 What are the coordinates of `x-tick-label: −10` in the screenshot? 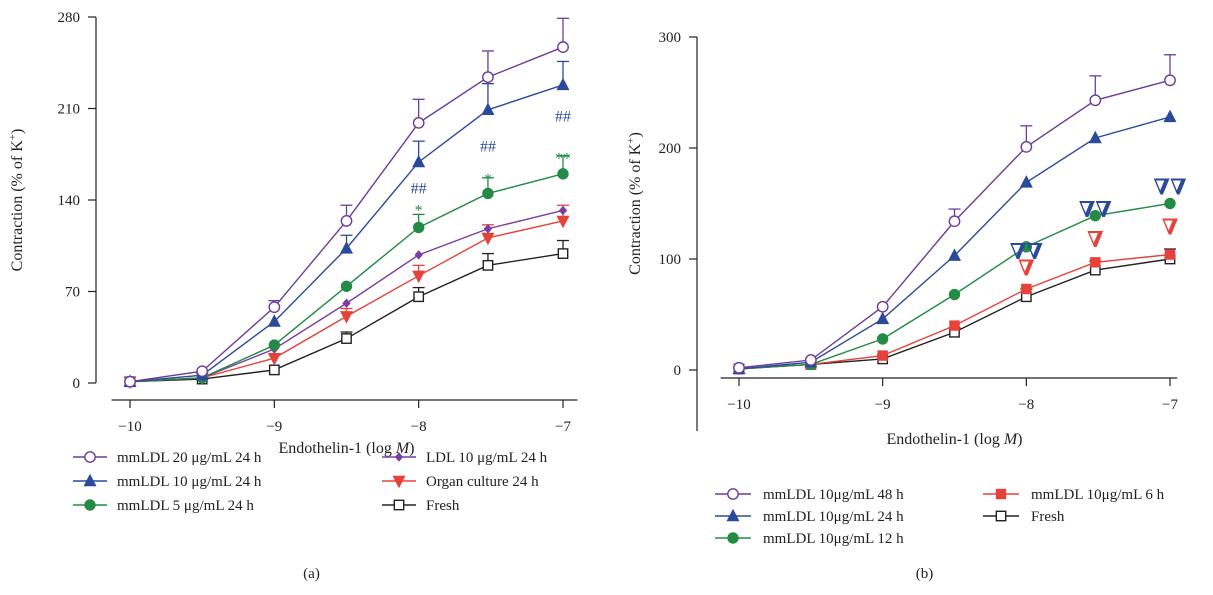 It's located at (129, 427).